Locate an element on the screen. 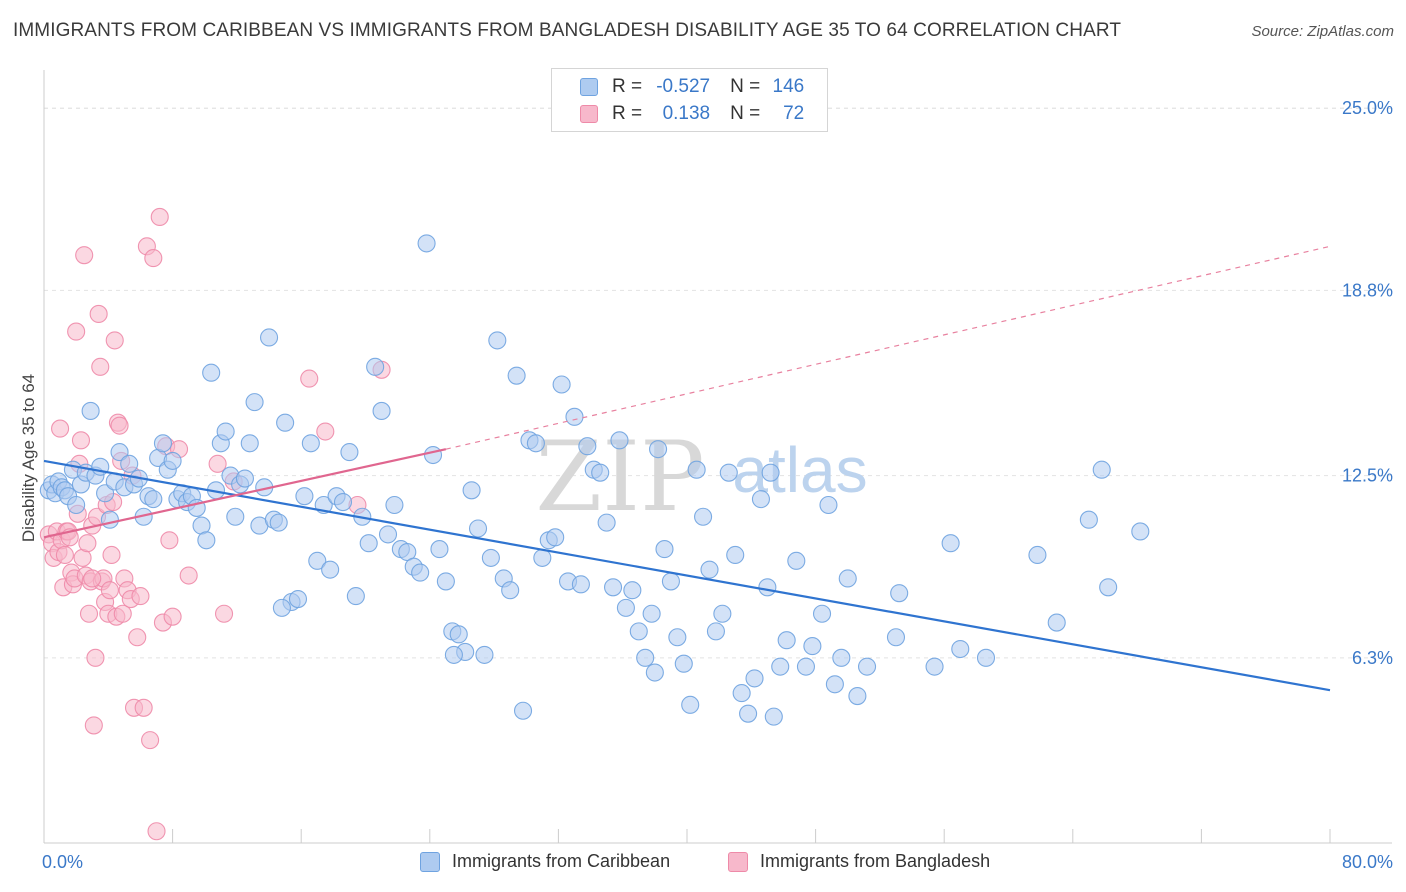  y-tick-label: 6.3% is located at coordinates (1372, 658).